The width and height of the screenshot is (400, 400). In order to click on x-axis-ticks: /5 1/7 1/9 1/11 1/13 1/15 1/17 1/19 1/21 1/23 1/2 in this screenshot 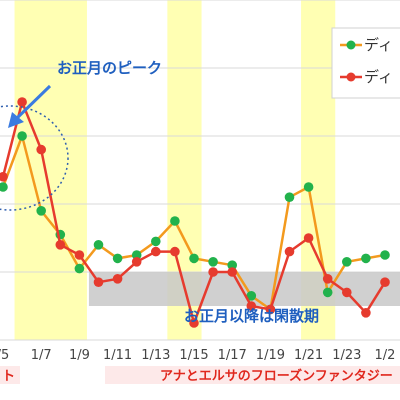, I will do `click(197, 355)`.